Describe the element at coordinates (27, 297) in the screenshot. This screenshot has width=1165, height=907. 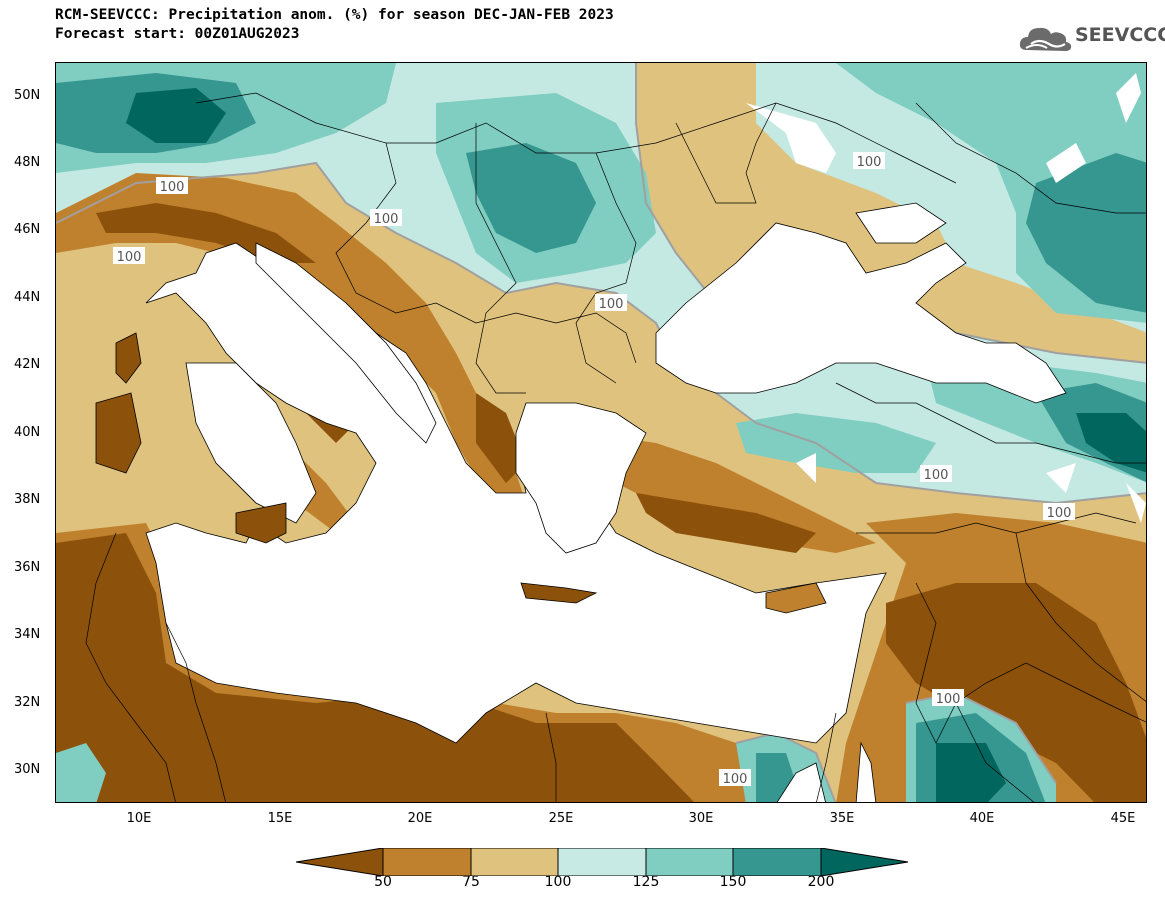
I see `lat-label-44n: 44N` at that location.